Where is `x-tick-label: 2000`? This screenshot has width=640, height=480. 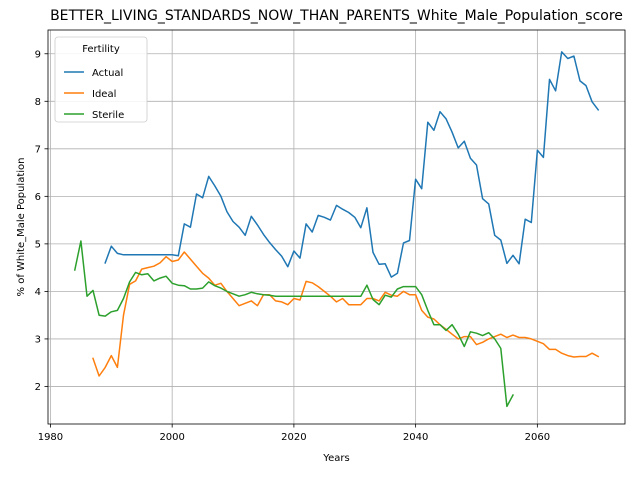 x-tick-label: 2000 is located at coordinates (171, 437).